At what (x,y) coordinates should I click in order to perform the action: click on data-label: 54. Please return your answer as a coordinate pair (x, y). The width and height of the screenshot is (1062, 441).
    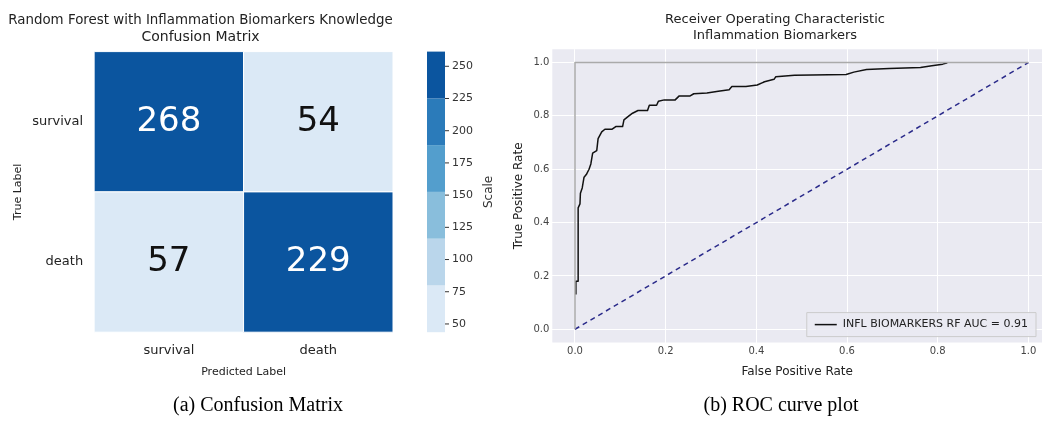
    Looking at the image, I should click on (318, 118).